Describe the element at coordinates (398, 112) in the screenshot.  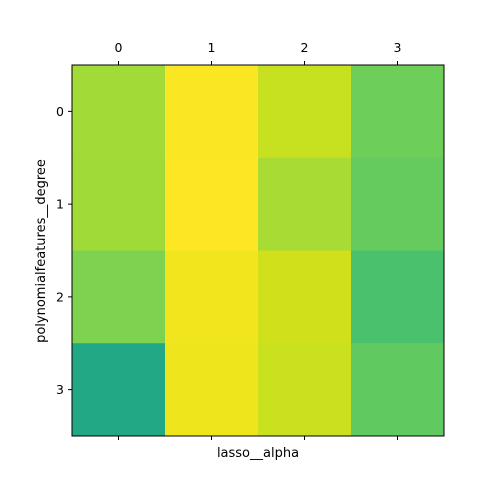
I see `heatmap-cell-r0-c3` at that location.